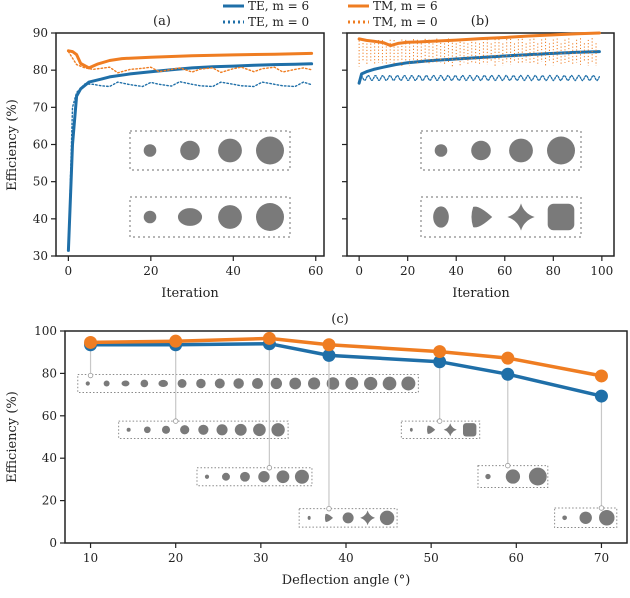  Describe the element at coordinates (40, 182) in the screenshot. I see `y-tick-label: 50` at that location.